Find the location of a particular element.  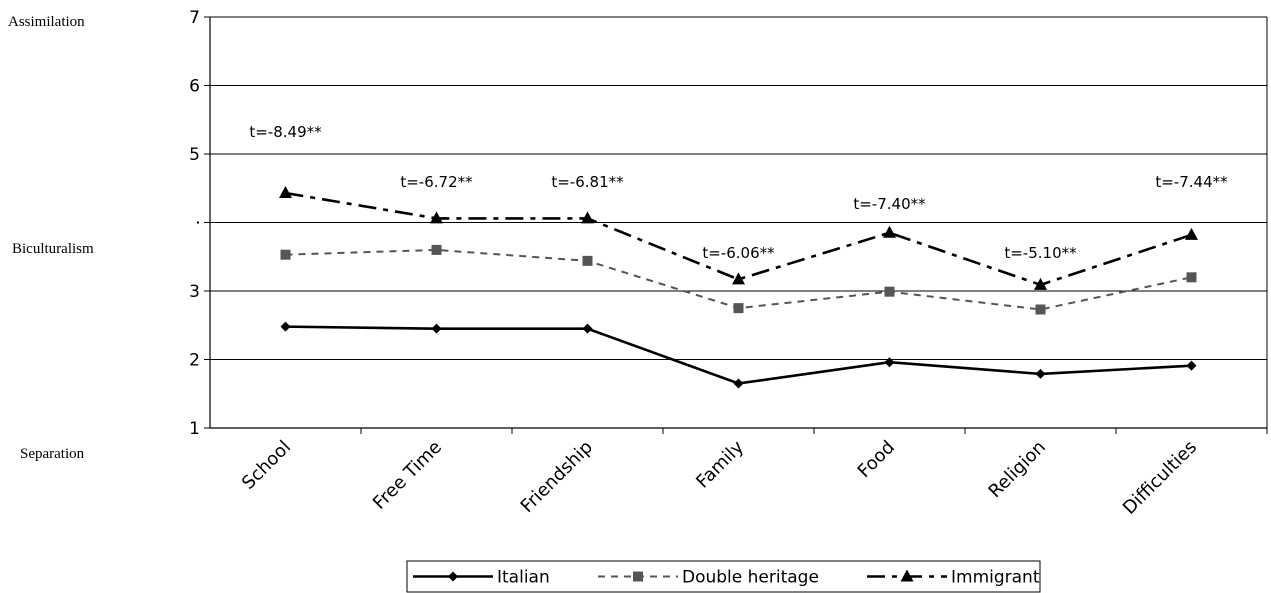

x-tick-label: Food is located at coordinates (876, 459).